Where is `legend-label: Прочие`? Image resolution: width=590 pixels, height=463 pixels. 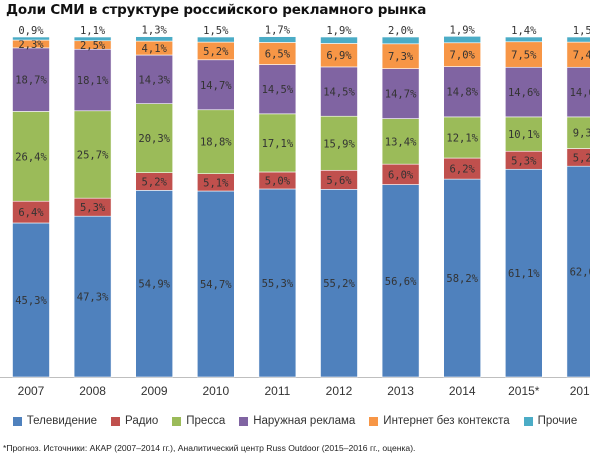
legend-label: Прочие is located at coordinates (557, 421).